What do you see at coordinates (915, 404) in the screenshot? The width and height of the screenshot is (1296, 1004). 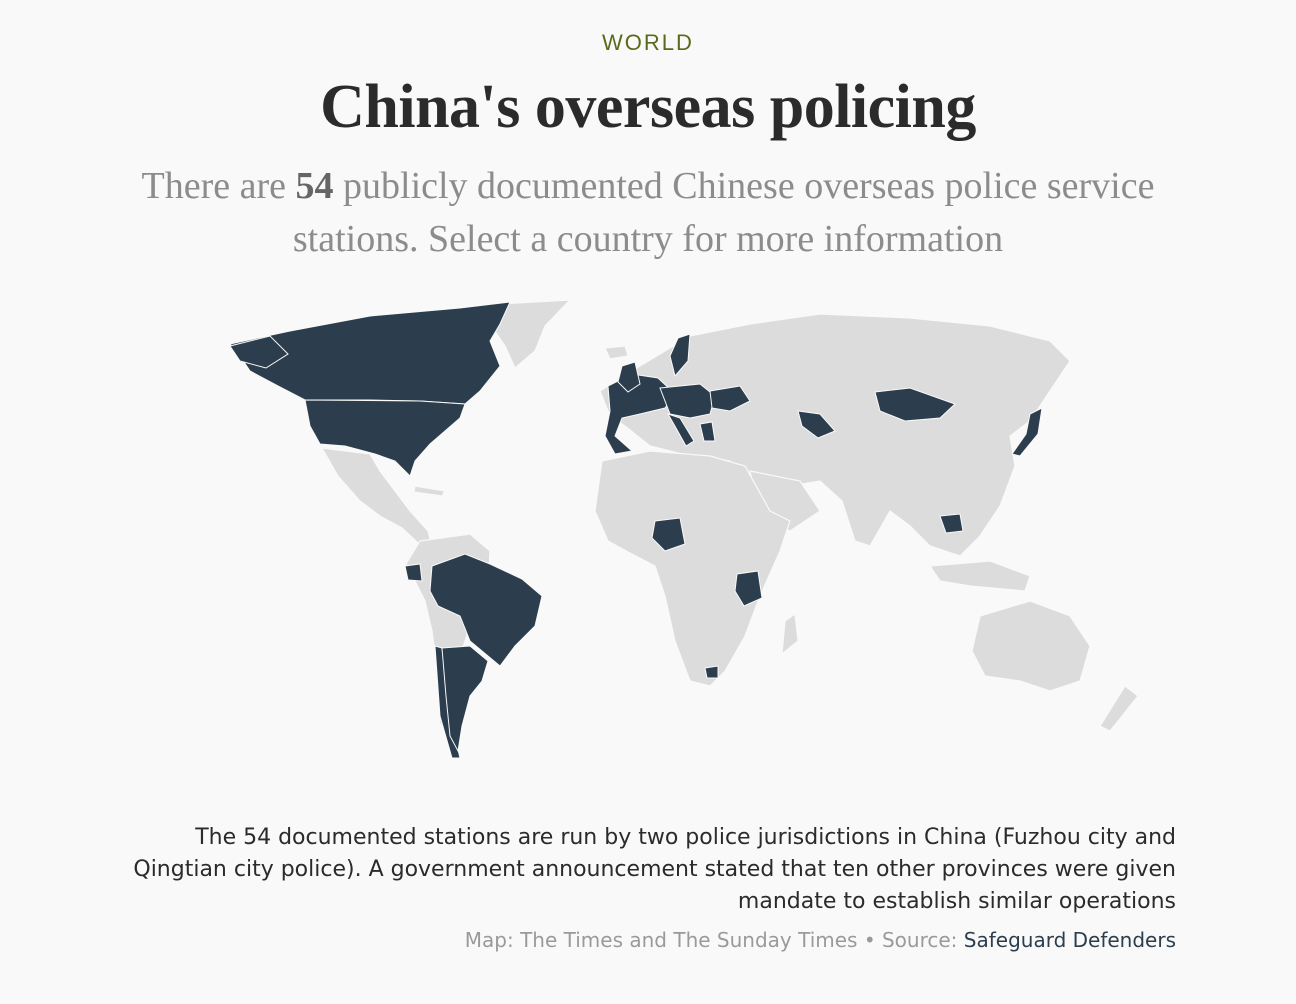 I see `country-mongolia` at bounding box center [915, 404].